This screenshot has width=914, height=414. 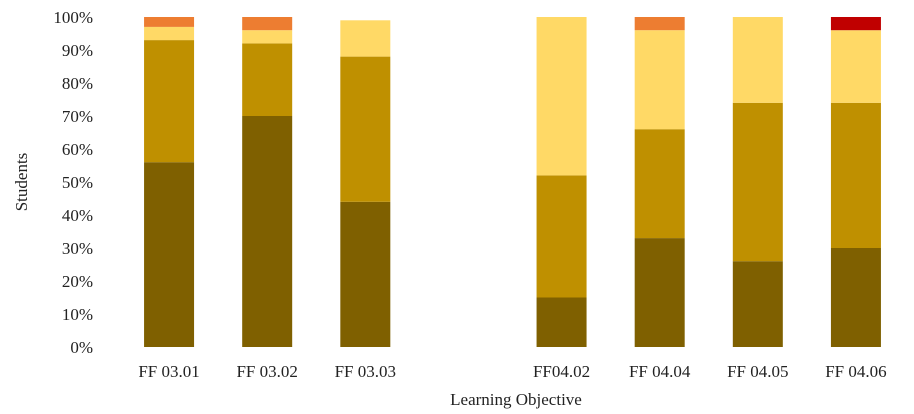 What do you see at coordinates (77, 116) in the screenshot?
I see `y-tick-label: 70%` at bounding box center [77, 116].